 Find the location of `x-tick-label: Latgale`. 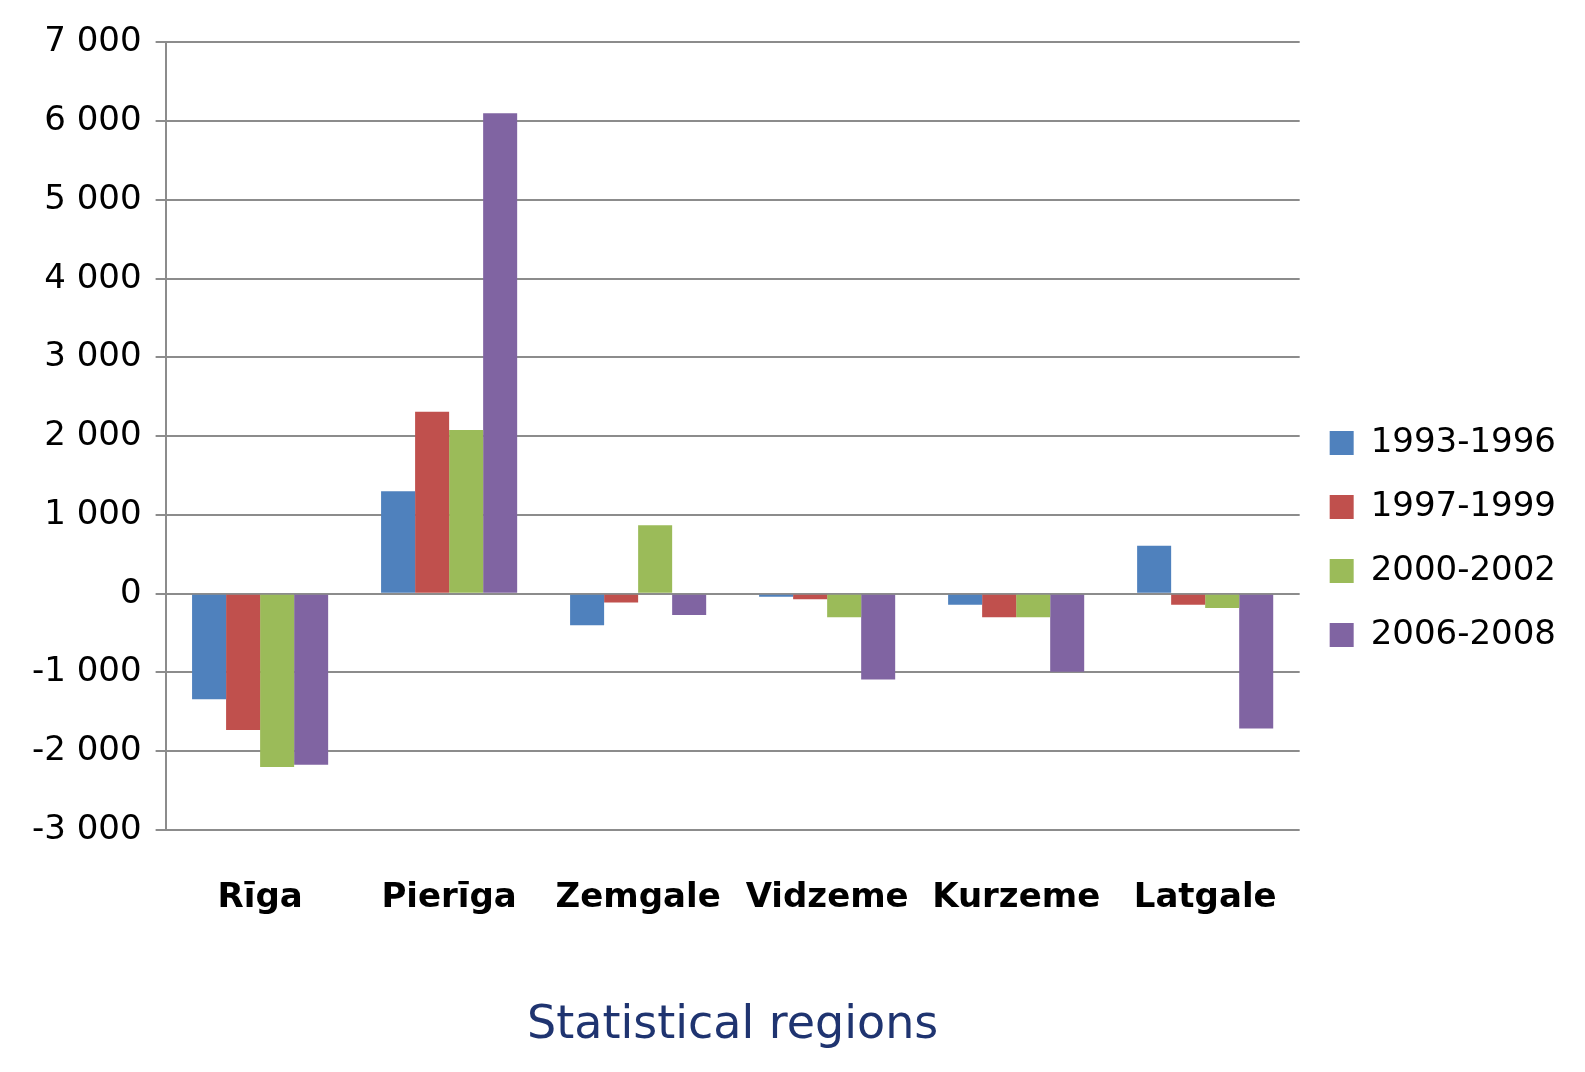

x-tick-label: Latgale is located at coordinates (1205, 895).